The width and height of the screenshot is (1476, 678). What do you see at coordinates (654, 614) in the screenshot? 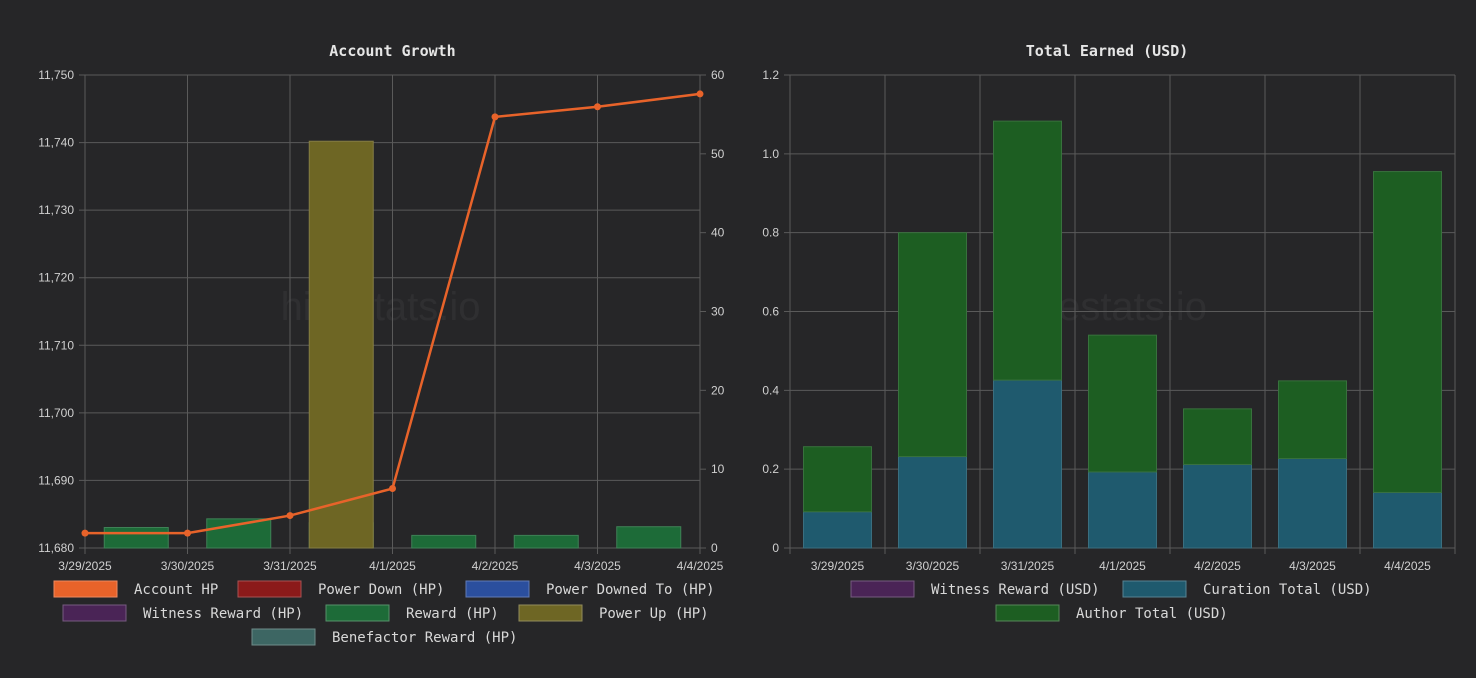
I see `legend-label: Power Up (HP)` at bounding box center [654, 614].